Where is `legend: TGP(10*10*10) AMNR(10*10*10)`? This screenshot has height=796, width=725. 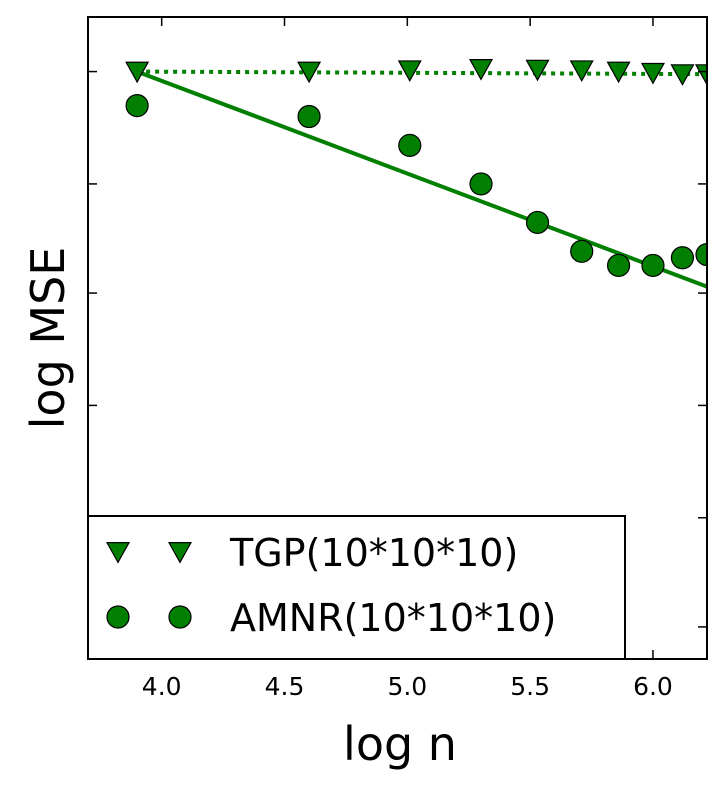 legend: TGP(10*10*10) AMNR(10*10*10) is located at coordinates (356, 587).